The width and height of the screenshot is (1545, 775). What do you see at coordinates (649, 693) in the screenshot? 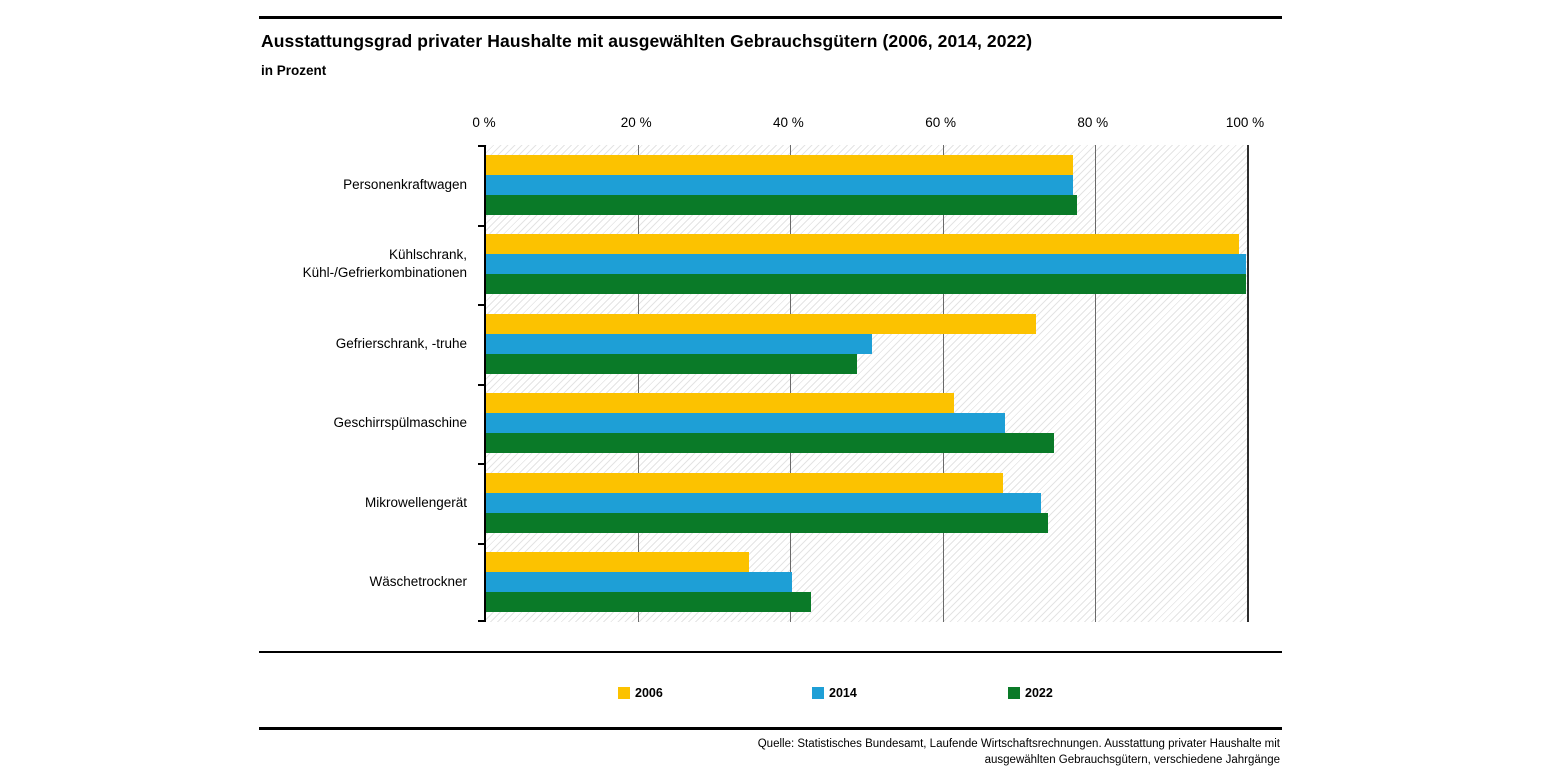
I see `legend-label: 2006` at bounding box center [649, 693].